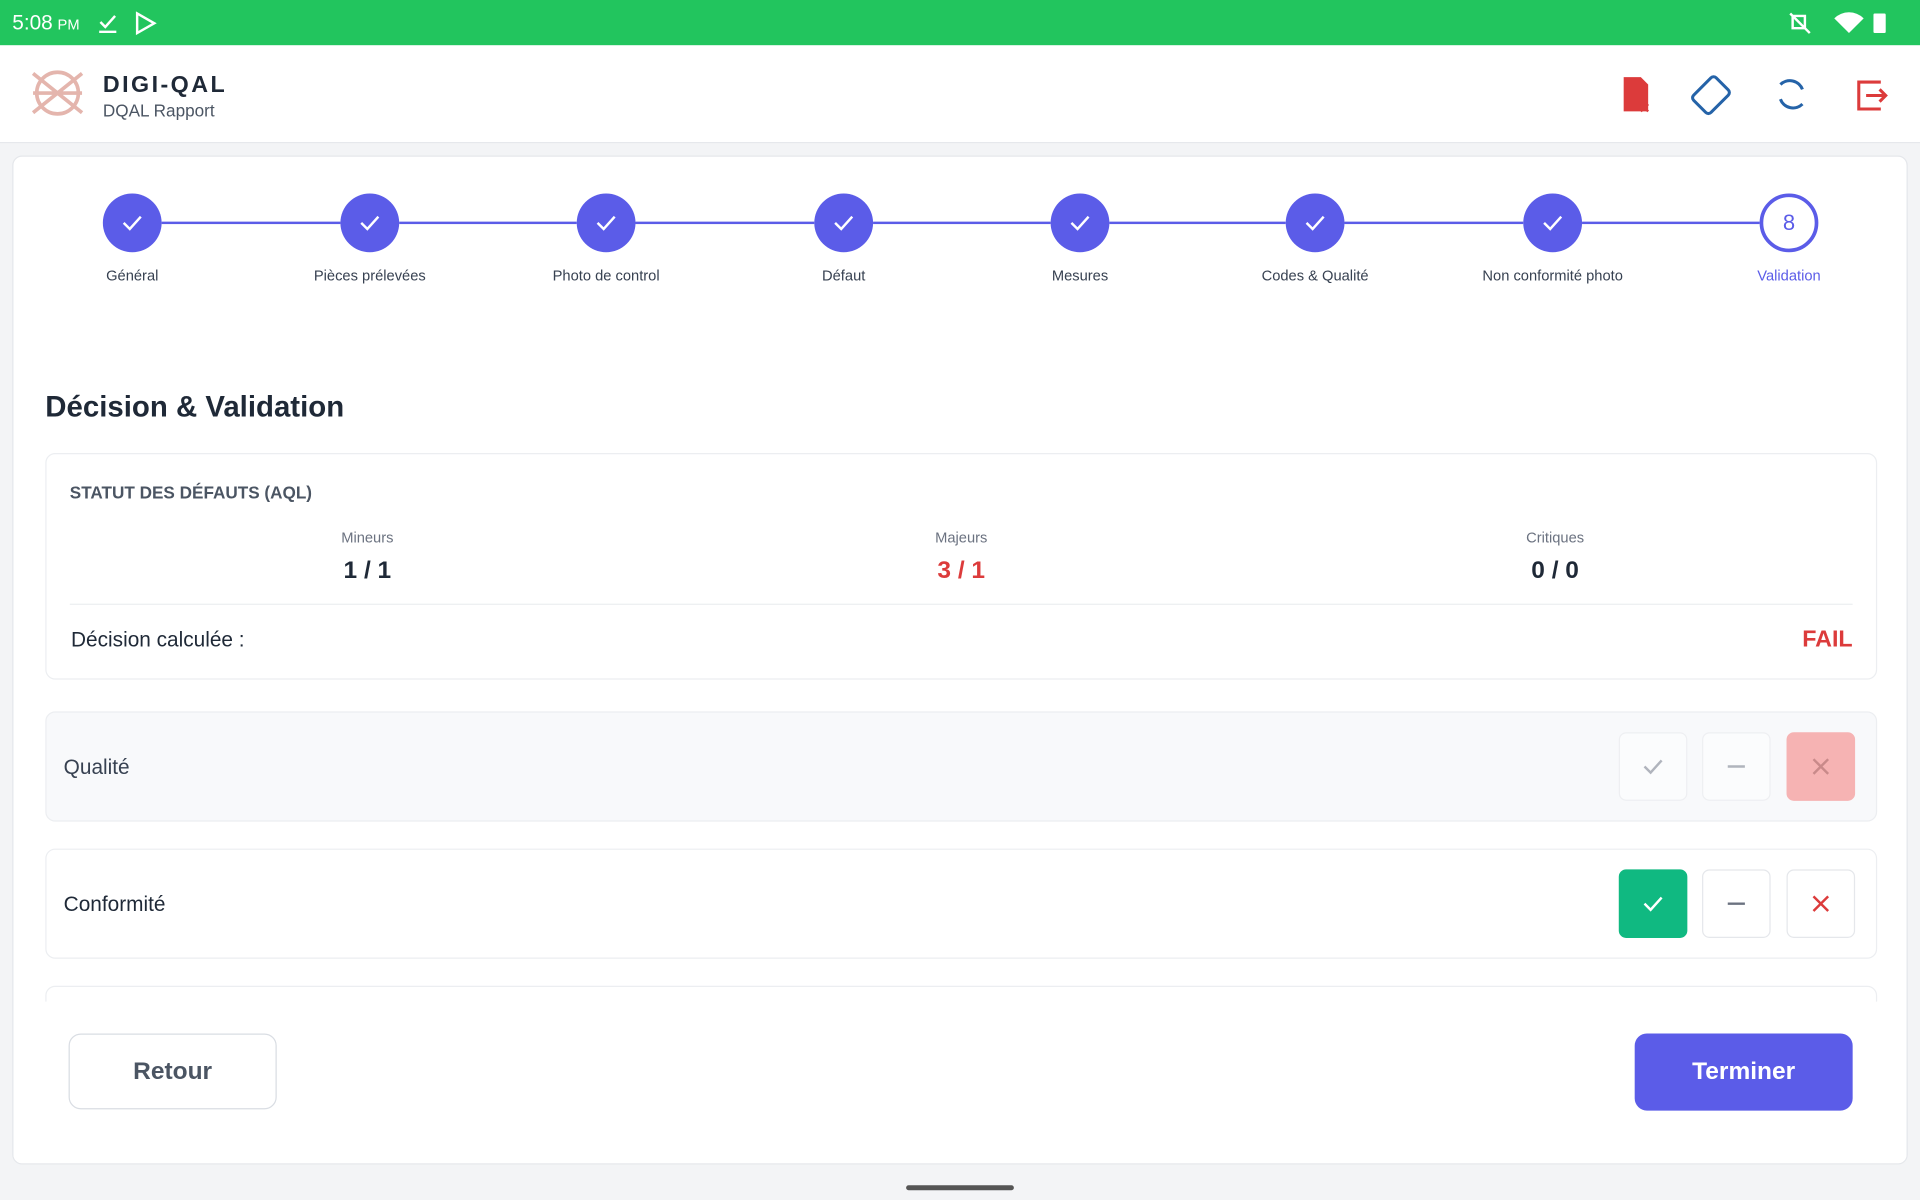 This screenshot has height=1200, width=1920. What do you see at coordinates (68, 24) in the screenshot?
I see `status-meridiem: PM` at bounding box center [68, 24].